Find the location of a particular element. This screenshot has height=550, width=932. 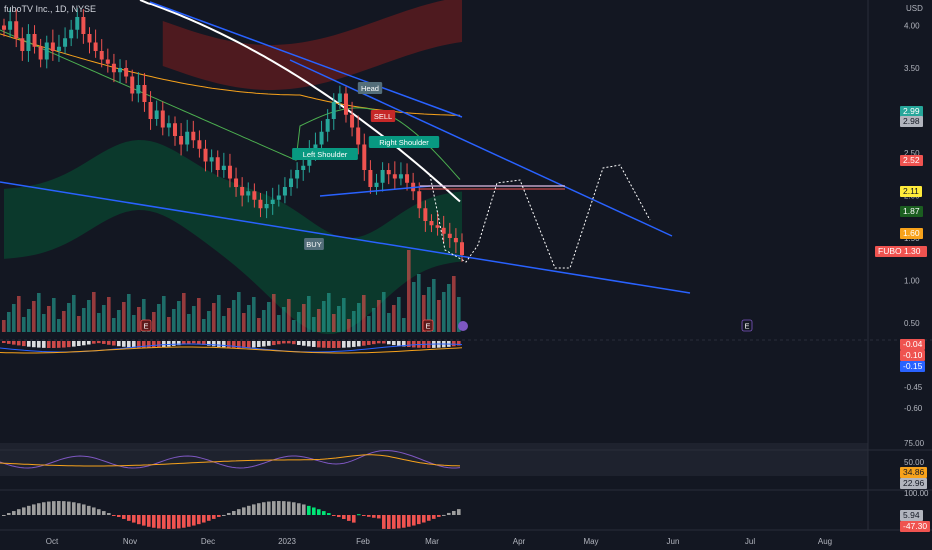

rsi-line is located at coordinates (230, 459).